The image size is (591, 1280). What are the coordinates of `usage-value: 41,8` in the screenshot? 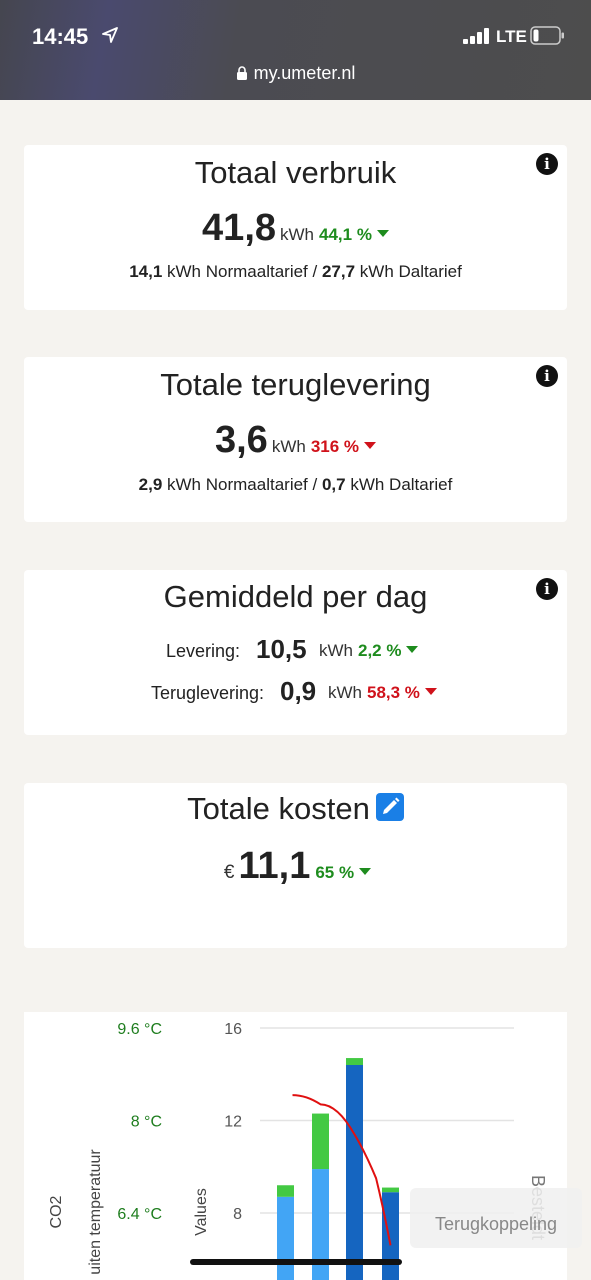 It's located at (239, 228).